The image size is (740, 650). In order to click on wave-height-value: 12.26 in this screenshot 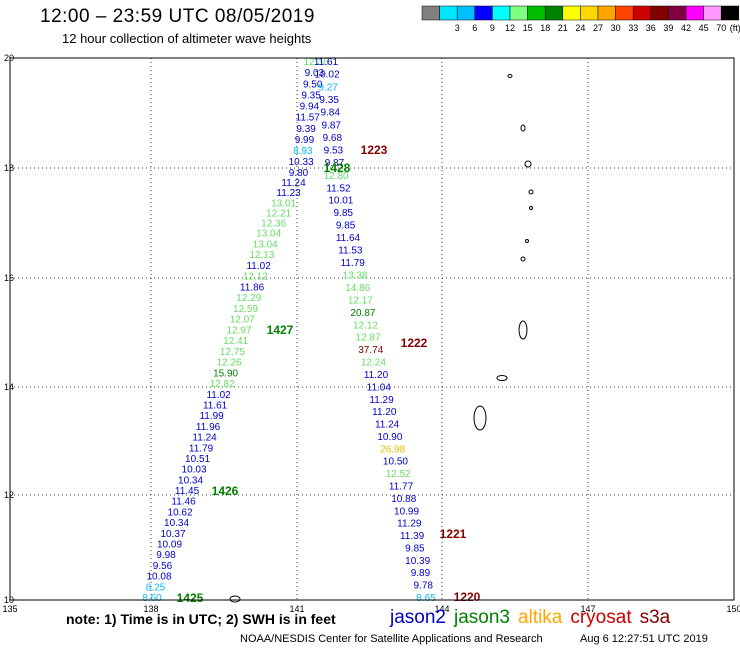, I will do `click(229, 363)`.